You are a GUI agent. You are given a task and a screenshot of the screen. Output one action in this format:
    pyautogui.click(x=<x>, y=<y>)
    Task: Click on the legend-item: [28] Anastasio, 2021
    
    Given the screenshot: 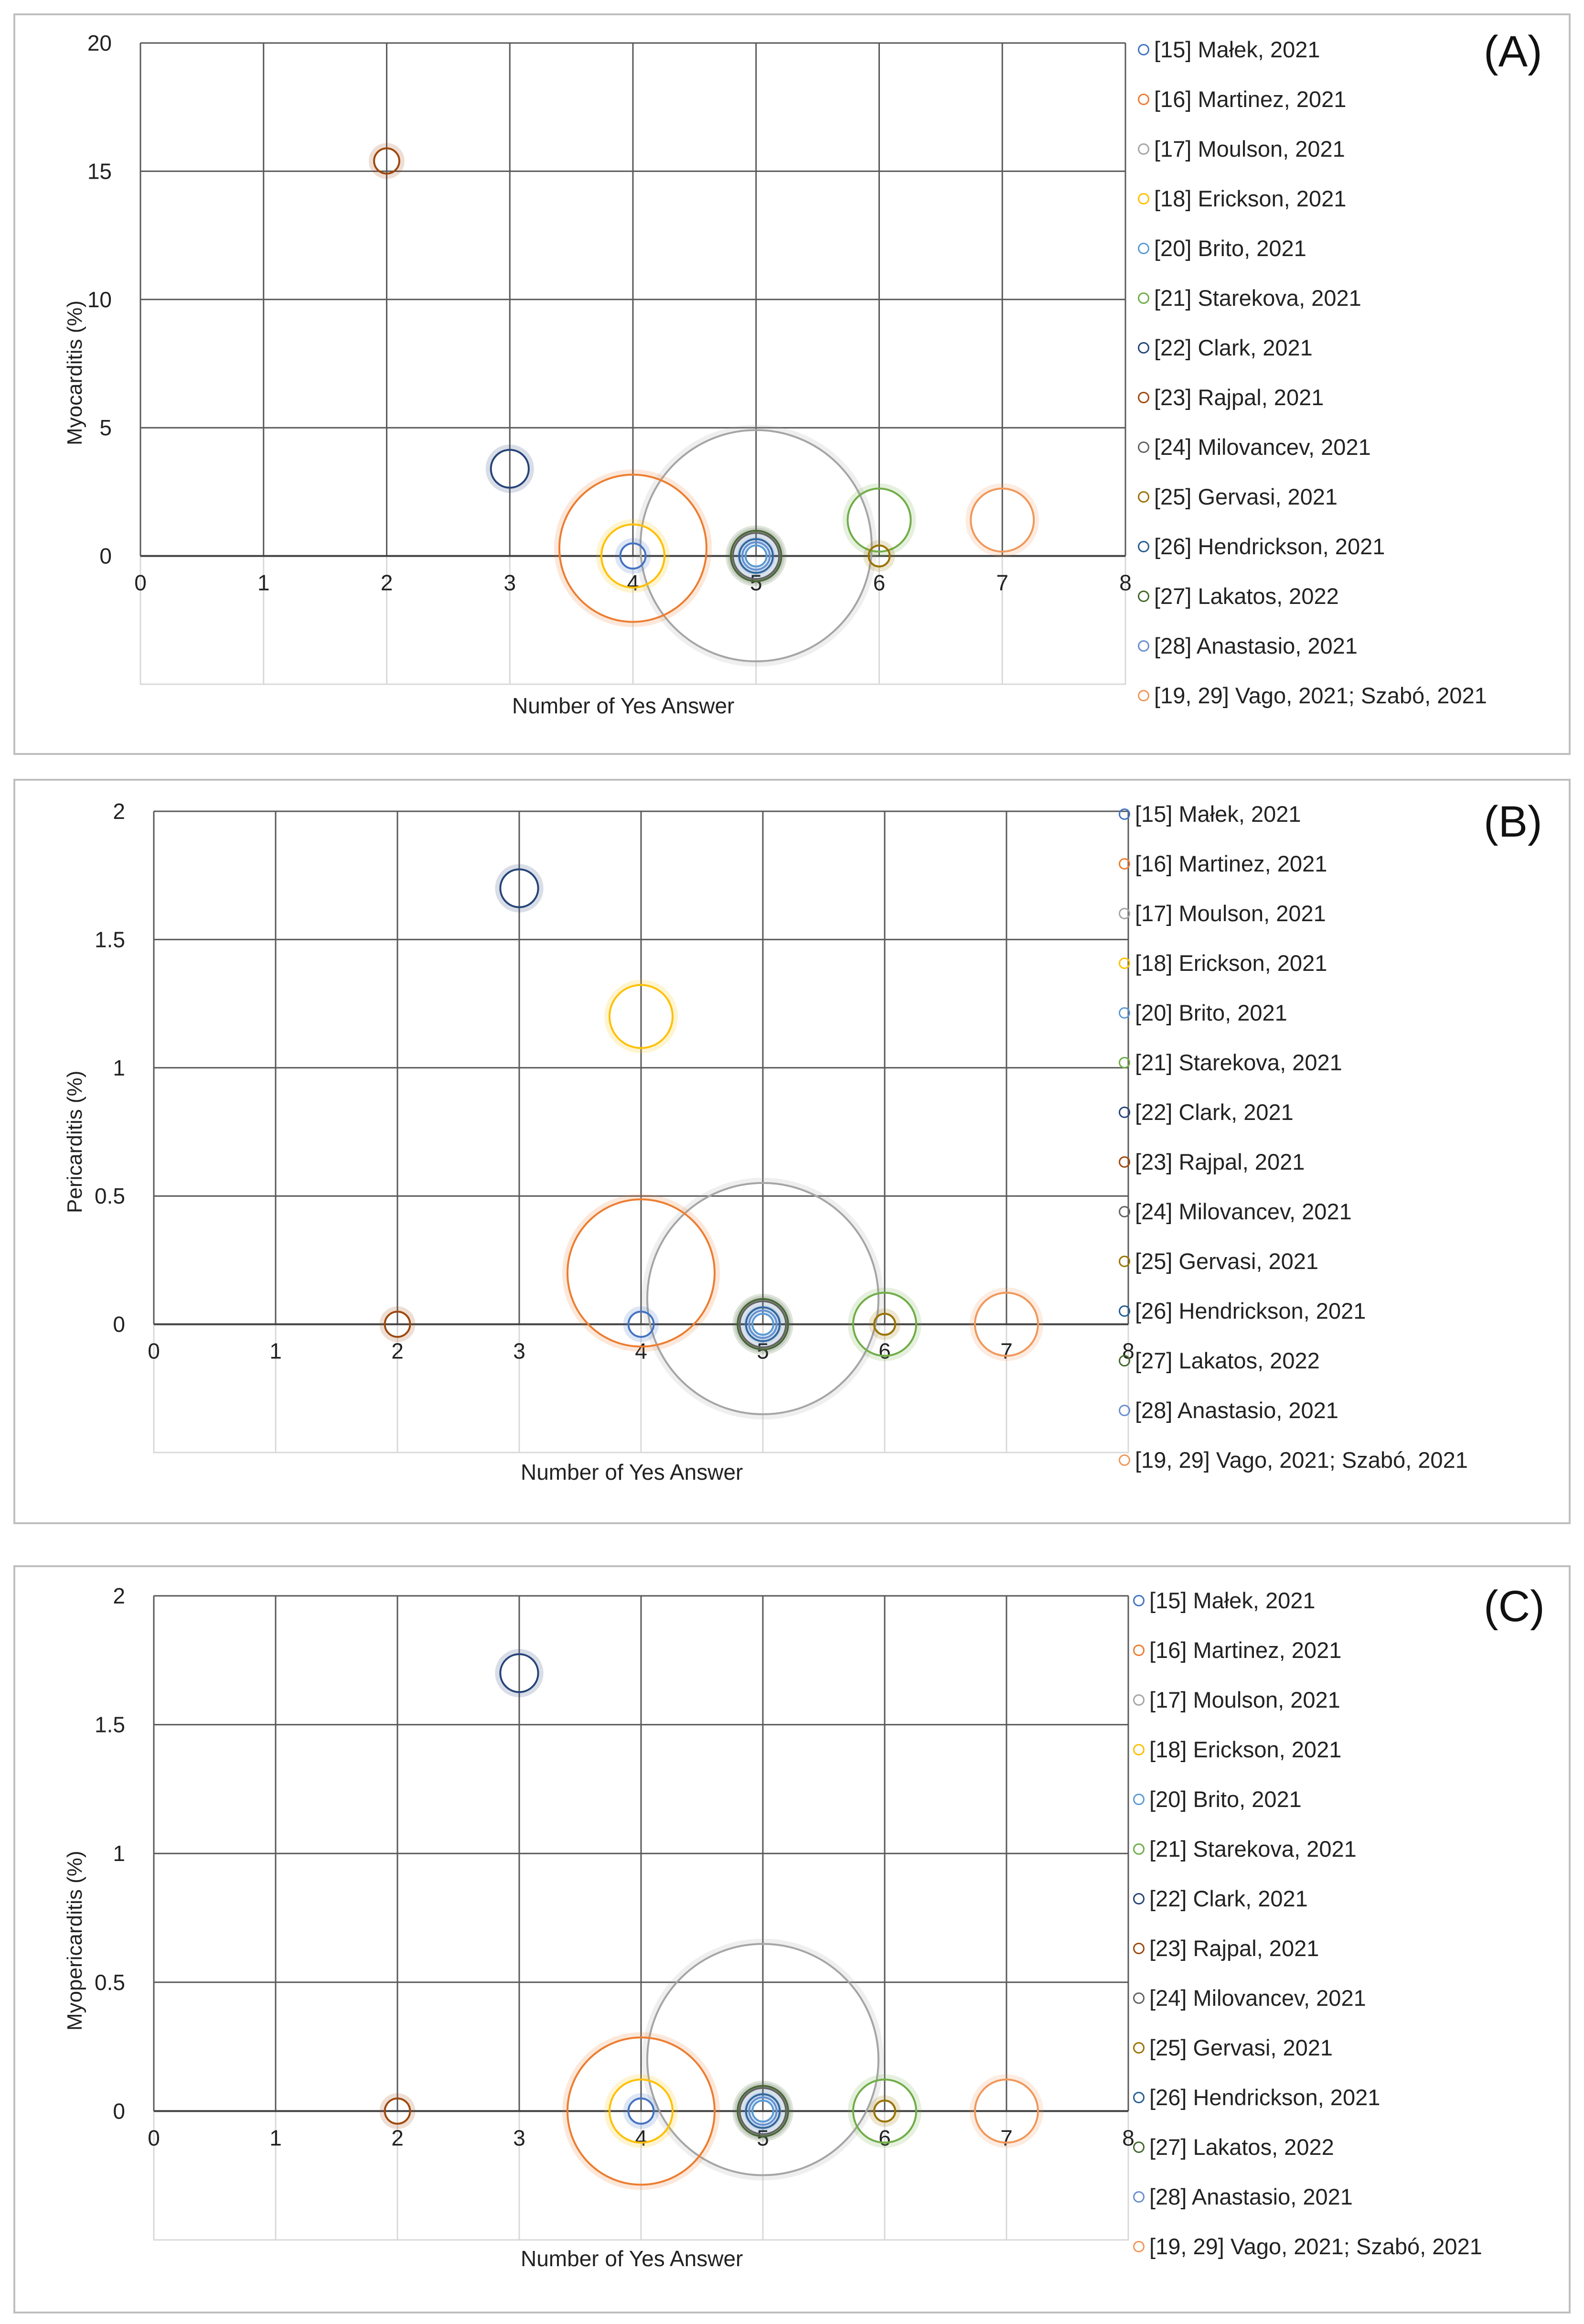 What is the action you would take?
    pyautogui.click(x=1243, y=2197)
    